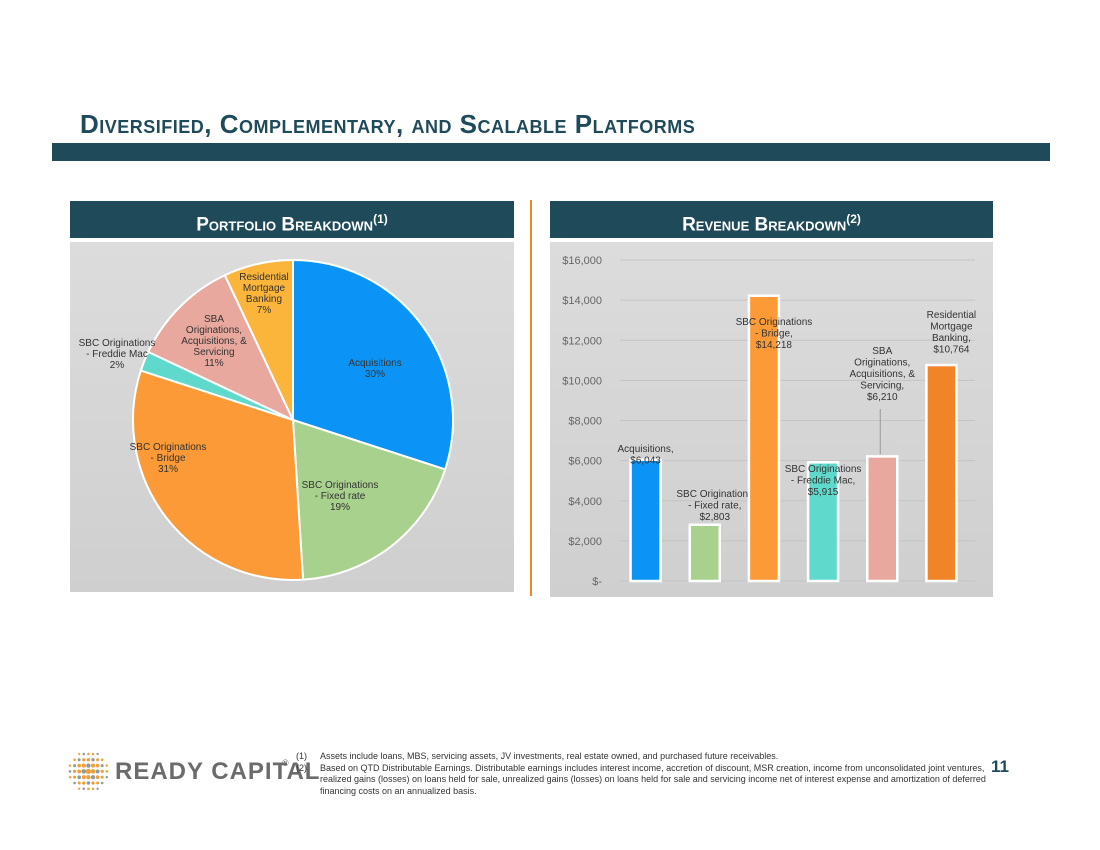 The width and height of the screenshot is (1100, 850). What do you see at coordinates (764, 225) in the screenshot?
I see `revenue-breakdown-title: Revenue Breakdown` at bounding box center [764, 225].